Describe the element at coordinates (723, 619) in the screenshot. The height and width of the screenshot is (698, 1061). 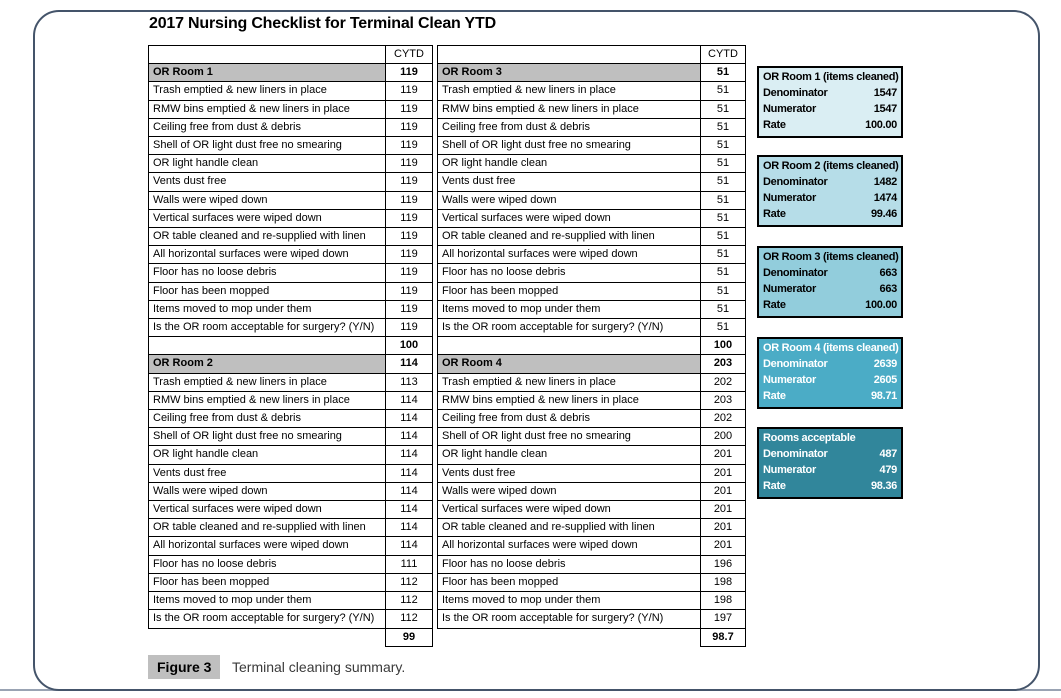
I see `checklist-item-value: 197` at that location.